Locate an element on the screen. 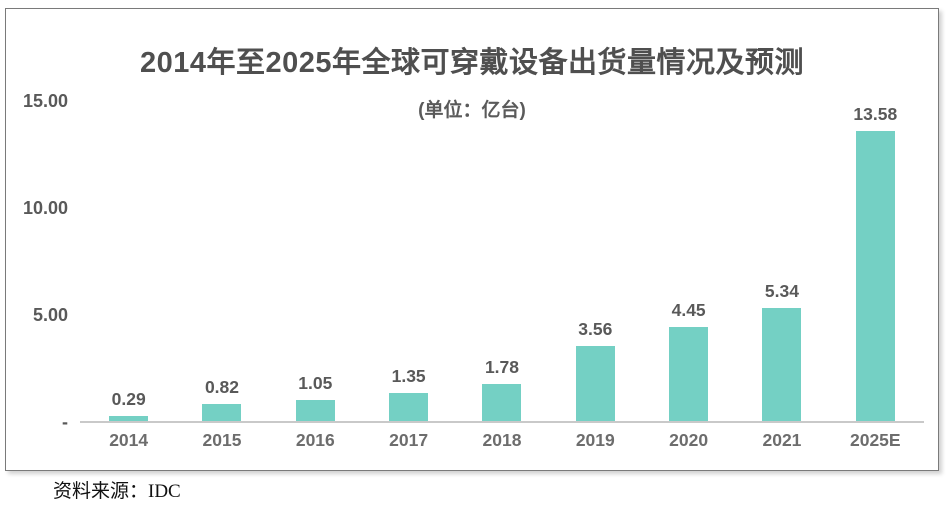 Image resolution: width=948 pixels, height=505 pixels. bar-slot: 3.56 is located at coordinates (595, 261).